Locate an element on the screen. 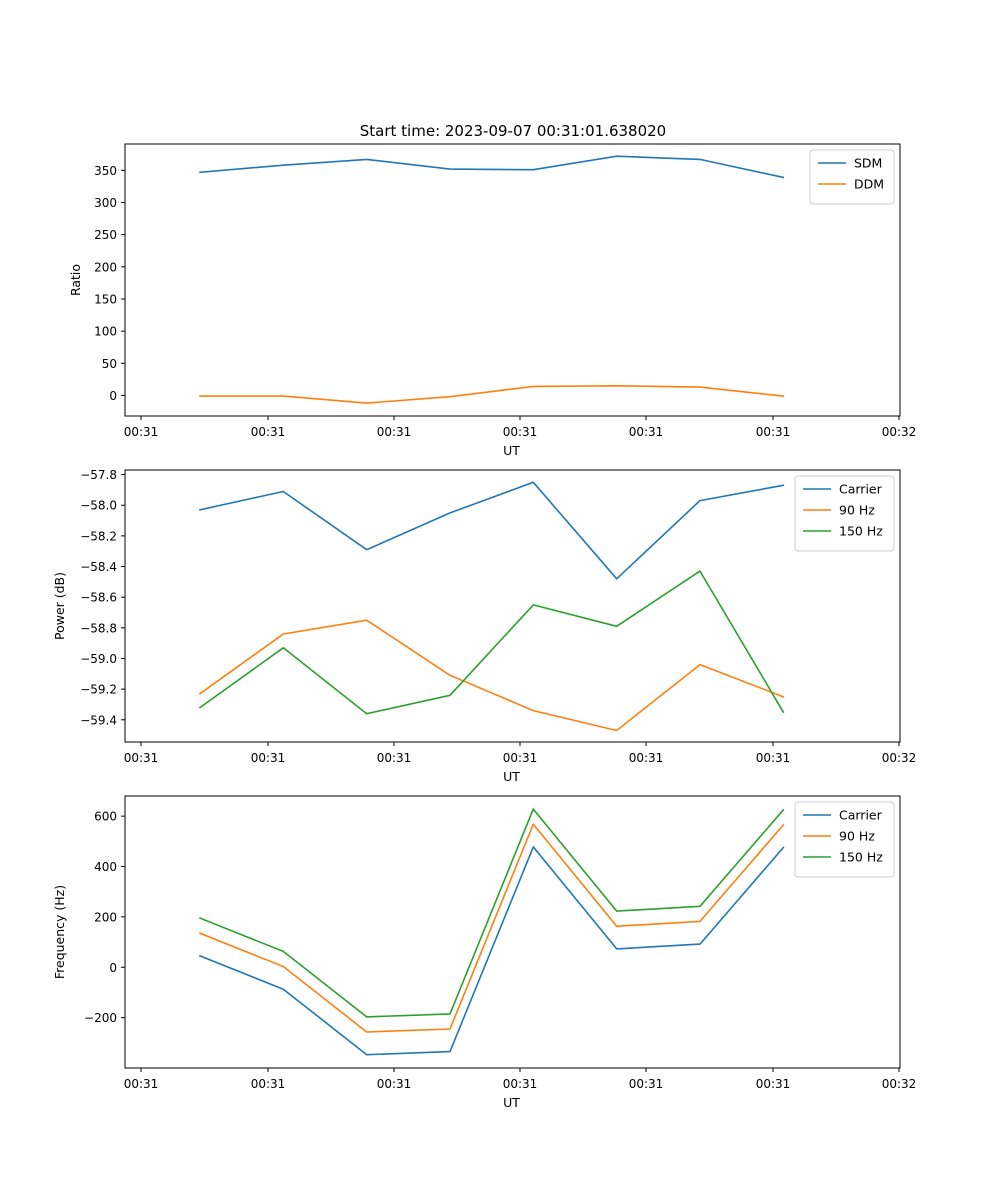  y-tick-label: −59.4 is located at coordinates (98, 720).